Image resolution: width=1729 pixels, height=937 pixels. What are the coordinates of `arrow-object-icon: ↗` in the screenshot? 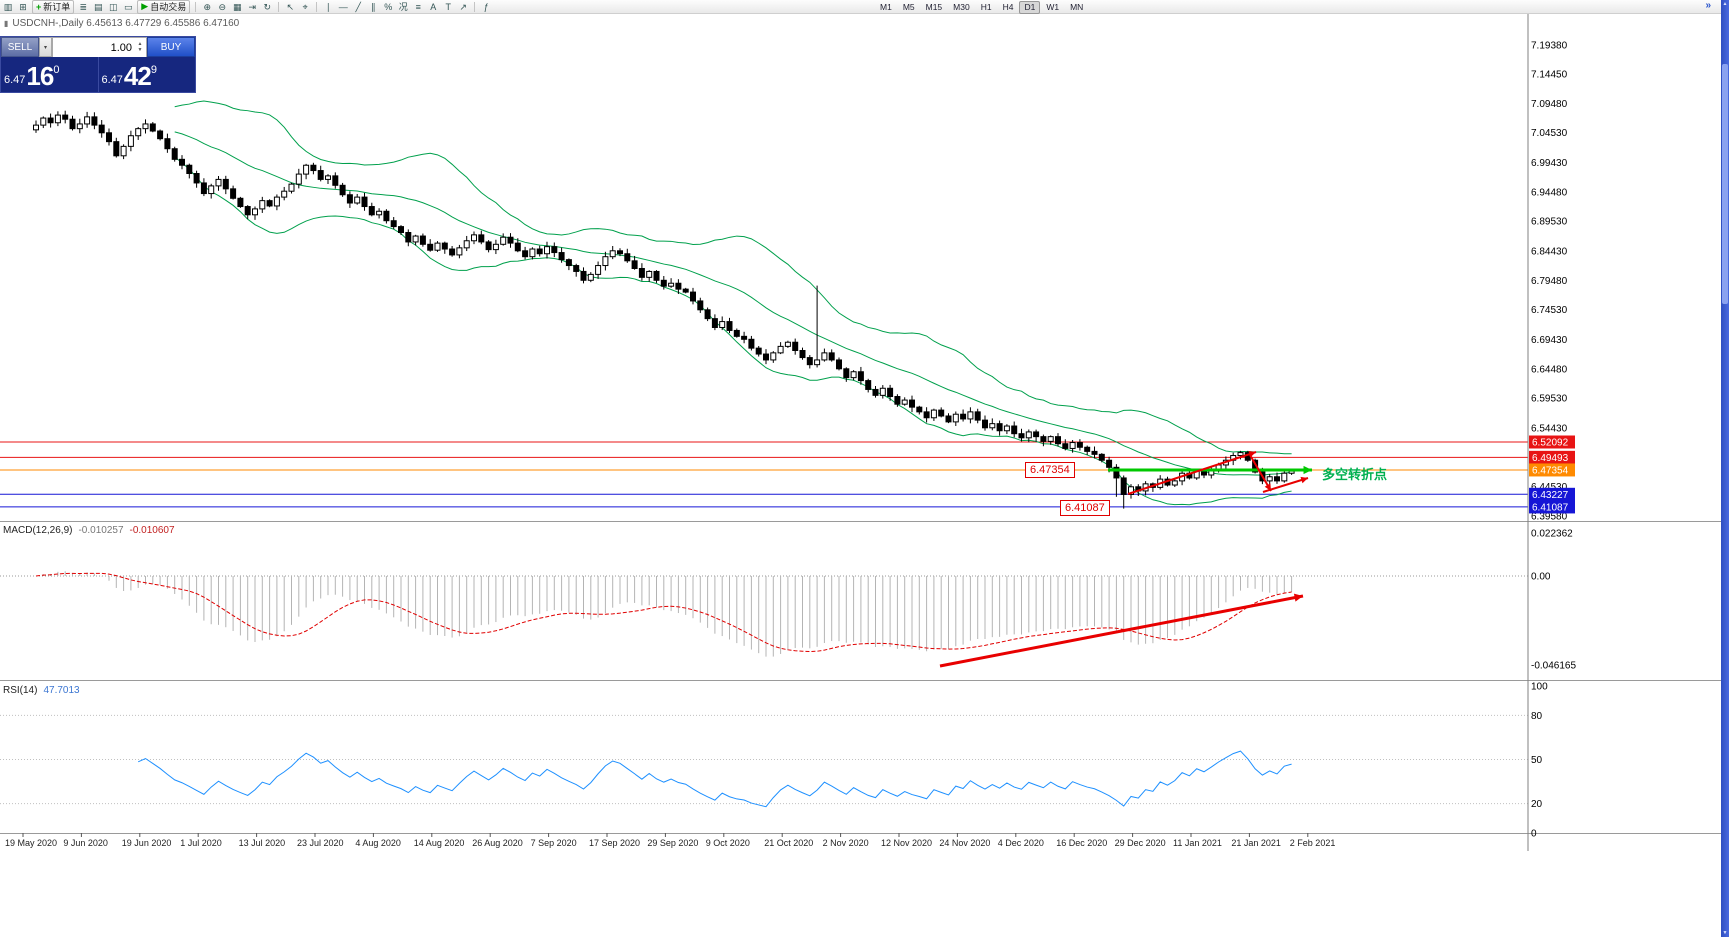 It's located at (463, 6).